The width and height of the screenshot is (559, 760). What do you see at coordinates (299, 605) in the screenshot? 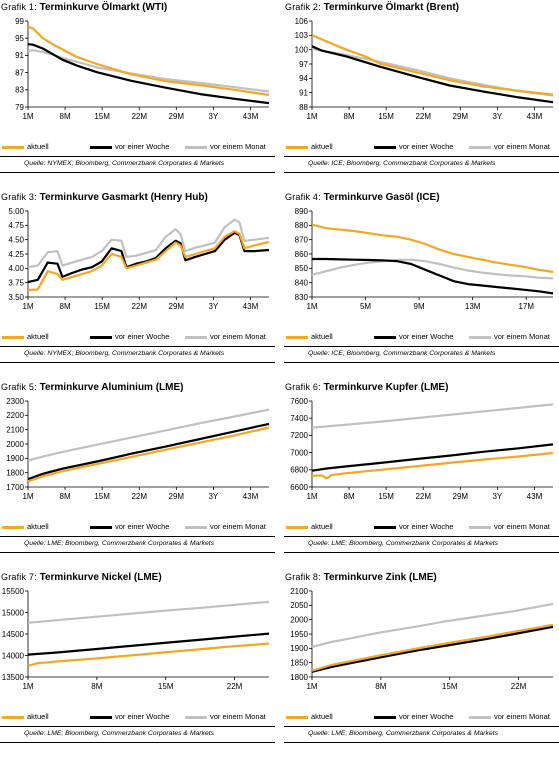
I see `y-tick-label: 2050` at bounding box center [299, 605].